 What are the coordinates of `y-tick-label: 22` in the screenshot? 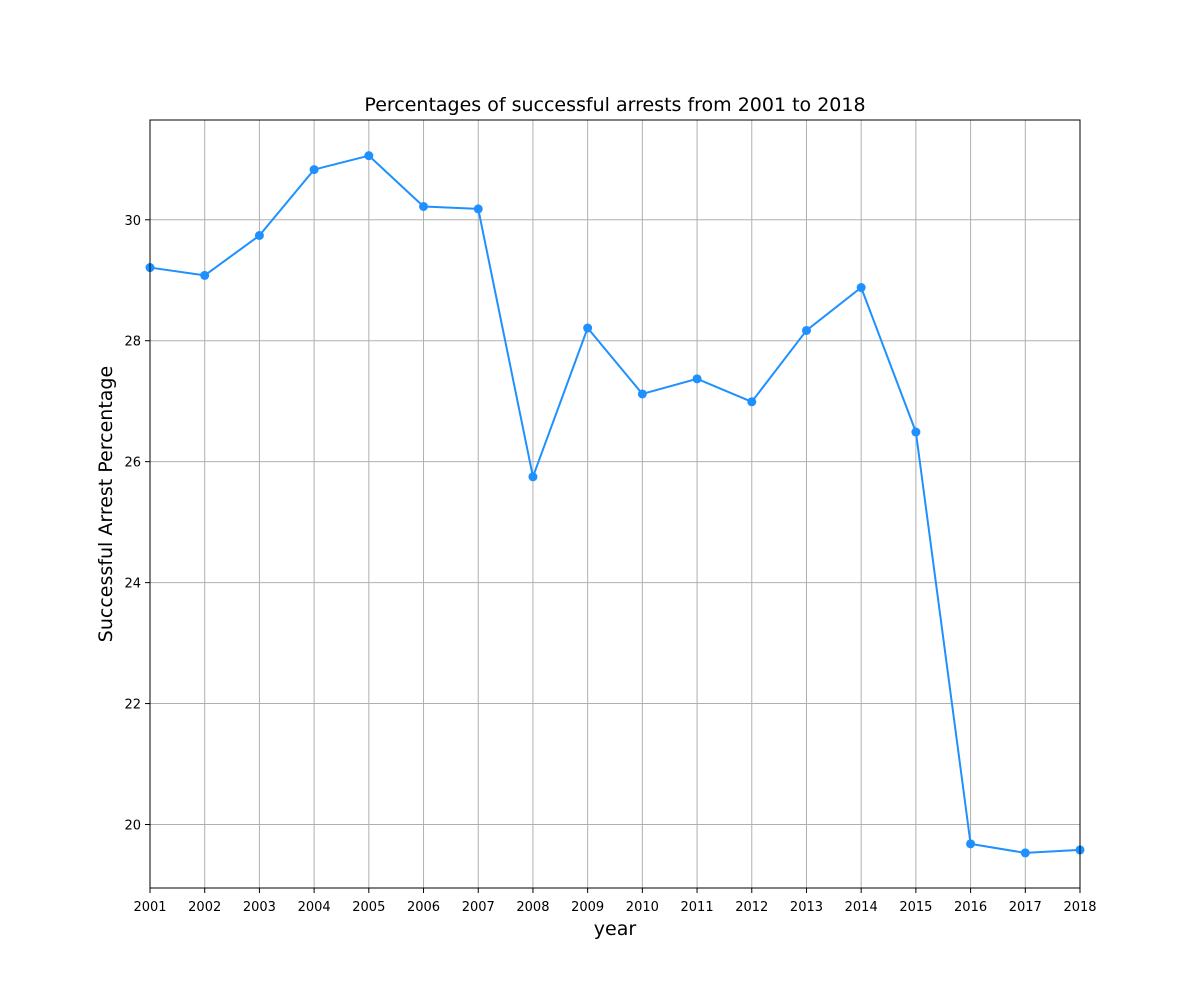 It's located at (132, 705).